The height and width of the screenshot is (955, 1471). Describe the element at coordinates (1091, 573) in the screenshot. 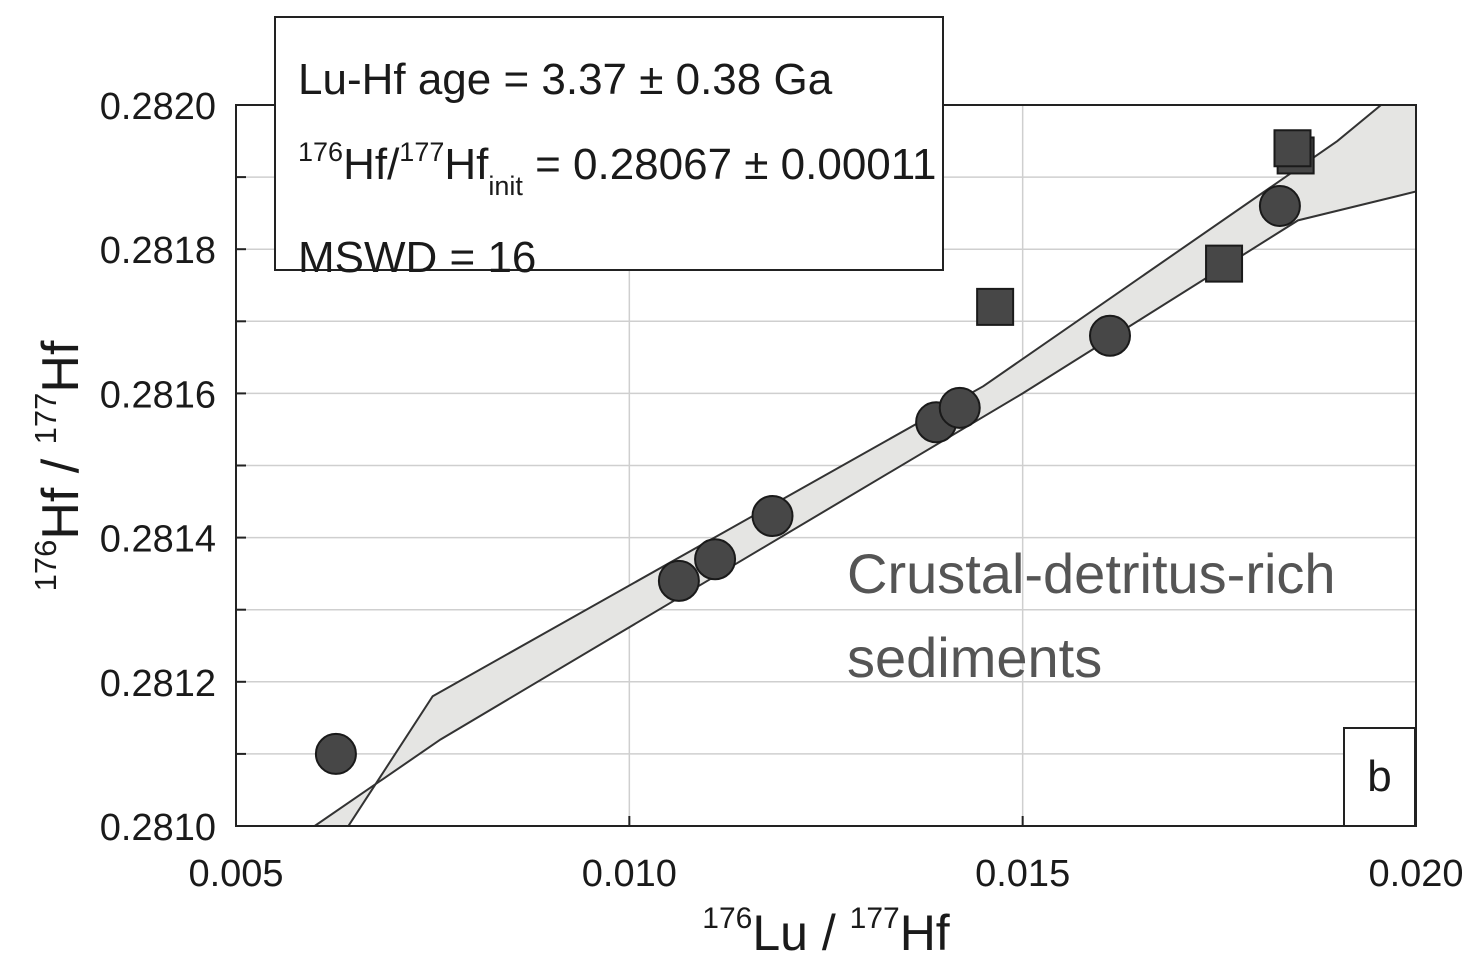

I see `annotation-line-1: Crustal-detritus-rich` at that location.